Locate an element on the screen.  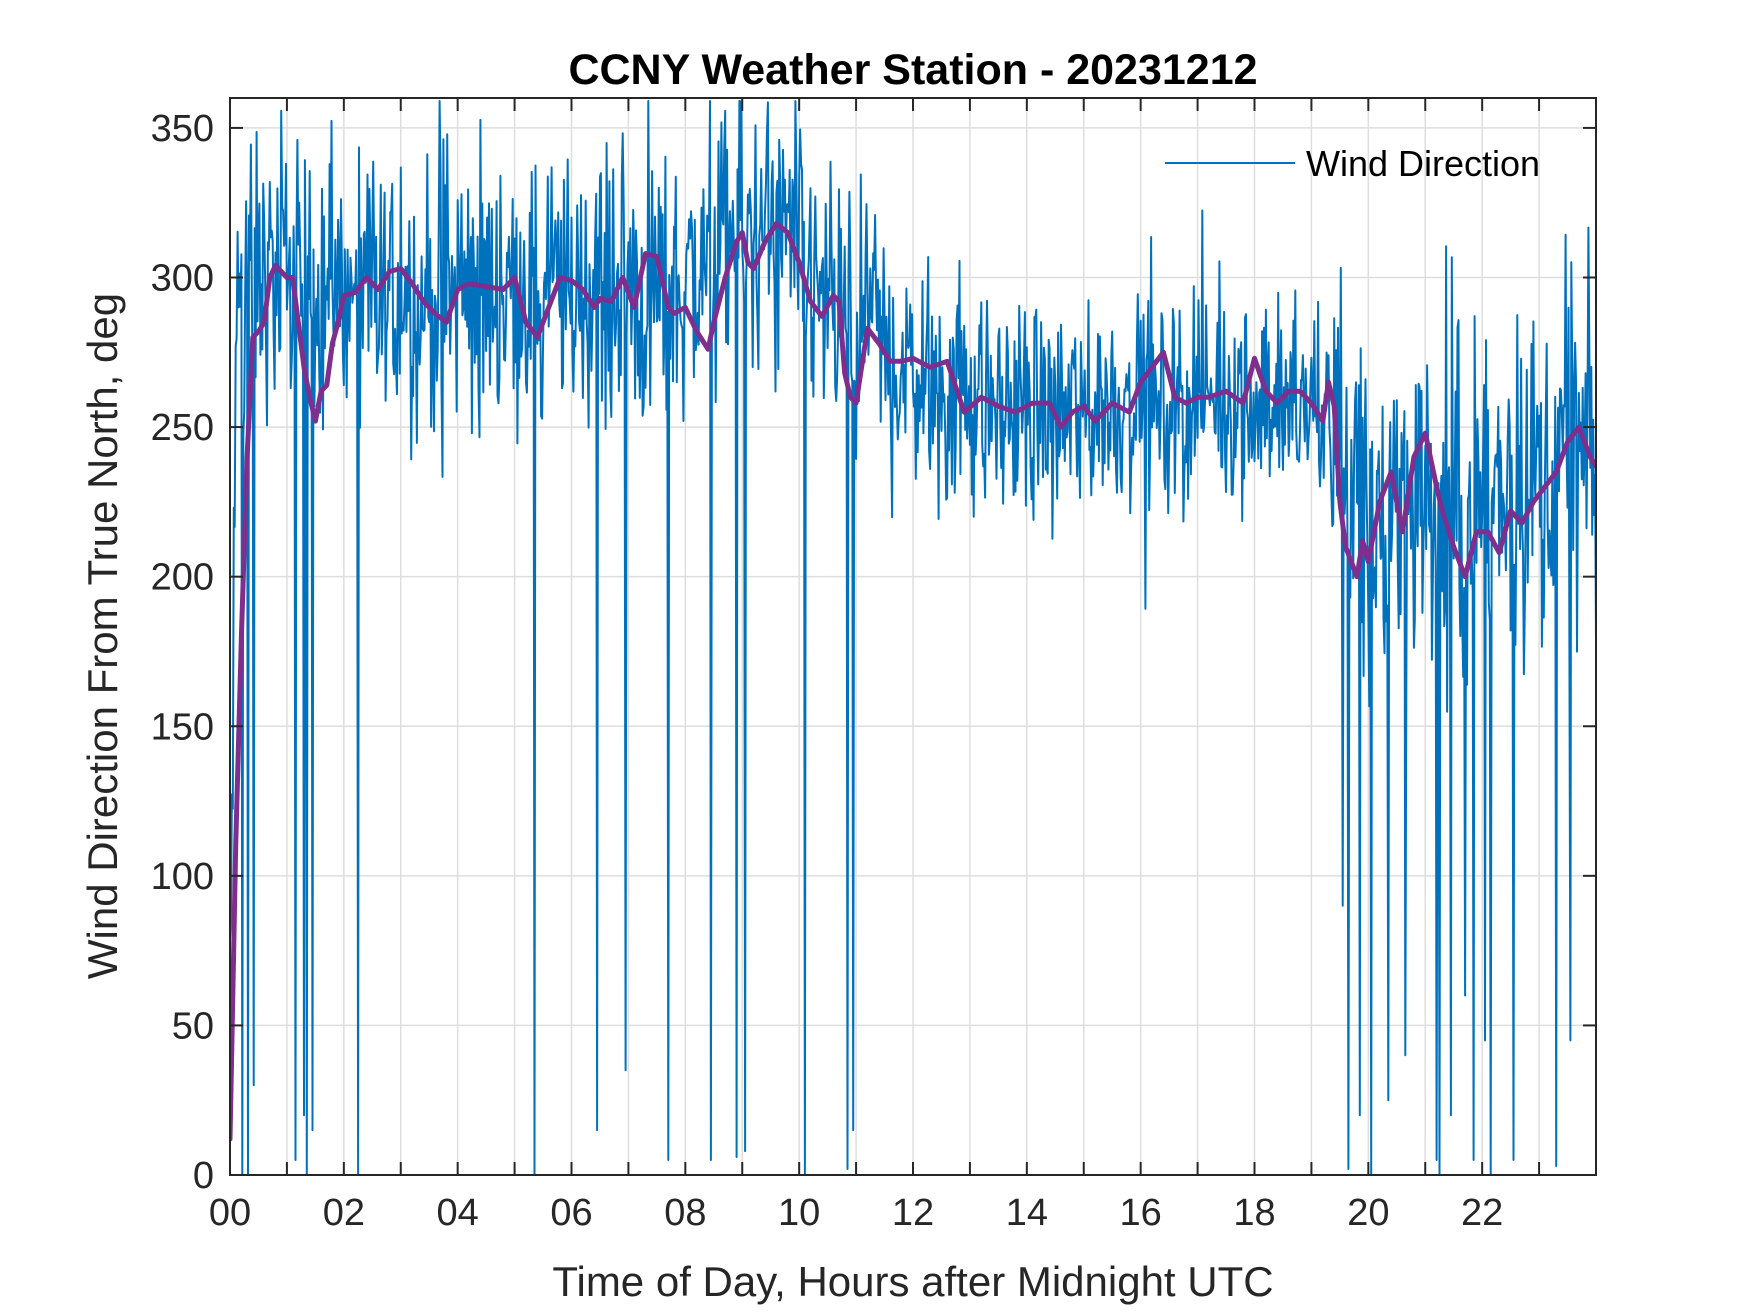
chart-title: CCNY Weather Station - 20231212 is located at coordinates (912, 70).